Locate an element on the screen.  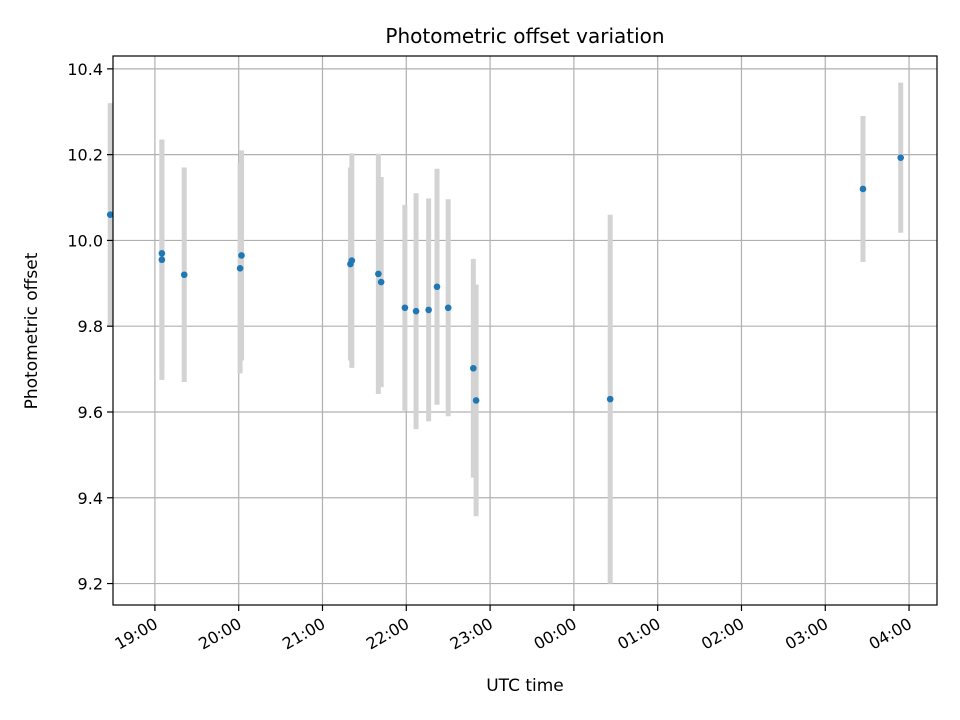
y-tick-label: 9.4 is located at coordinates (90, 498).